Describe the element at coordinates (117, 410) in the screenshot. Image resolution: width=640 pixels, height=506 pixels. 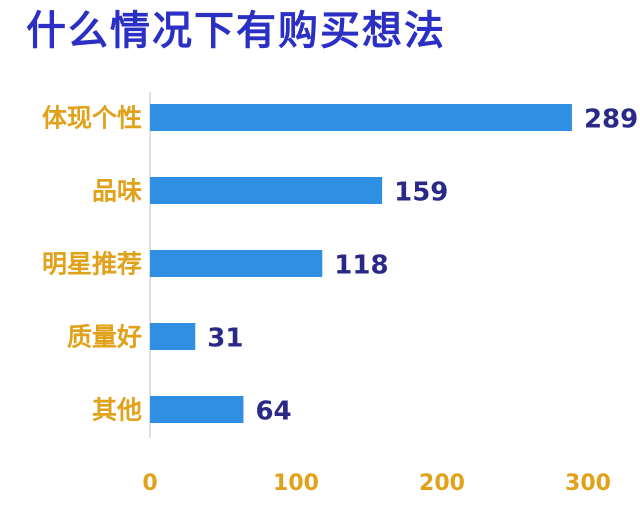
I see `category-label: 其他` at that location.